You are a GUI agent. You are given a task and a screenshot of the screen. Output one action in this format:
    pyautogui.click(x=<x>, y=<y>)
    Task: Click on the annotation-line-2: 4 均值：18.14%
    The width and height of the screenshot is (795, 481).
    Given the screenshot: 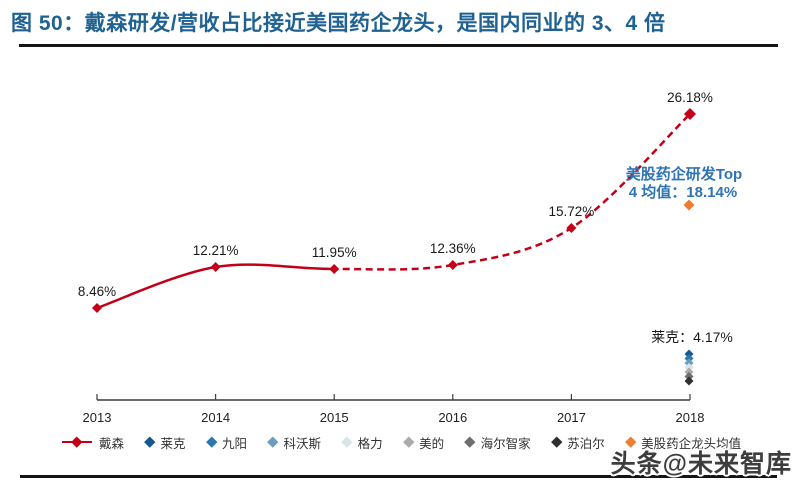 What is the action you would take?
    pyautogui.click(x=683, y=192)
    